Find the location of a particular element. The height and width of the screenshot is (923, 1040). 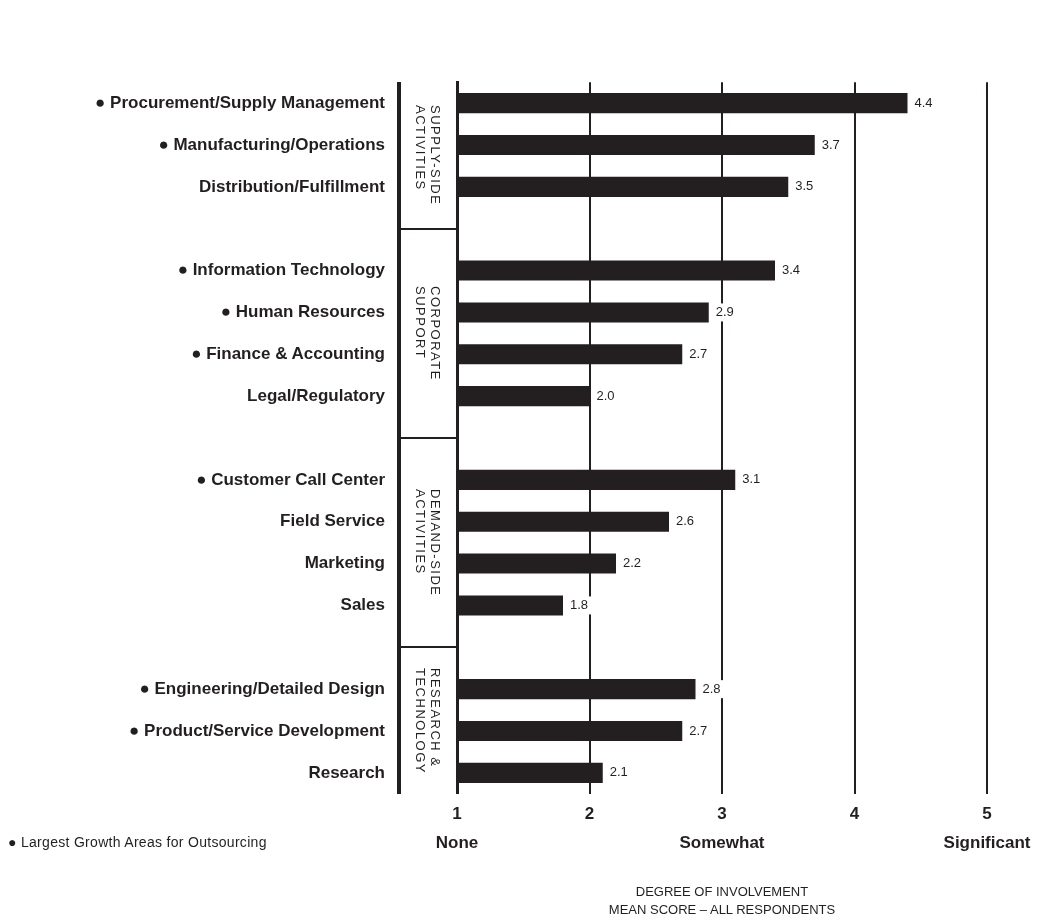

data-label: 3.5 is located at coordinates (804, 186).